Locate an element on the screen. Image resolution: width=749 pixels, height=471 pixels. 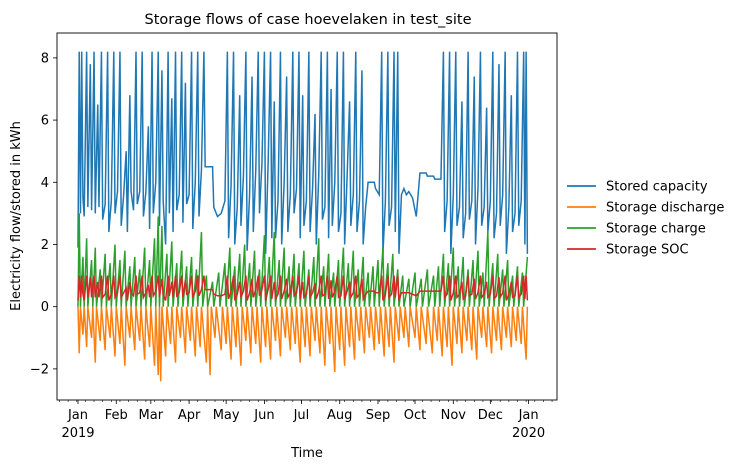
x-tick-label: Mar is located at coordinates (151, 415).